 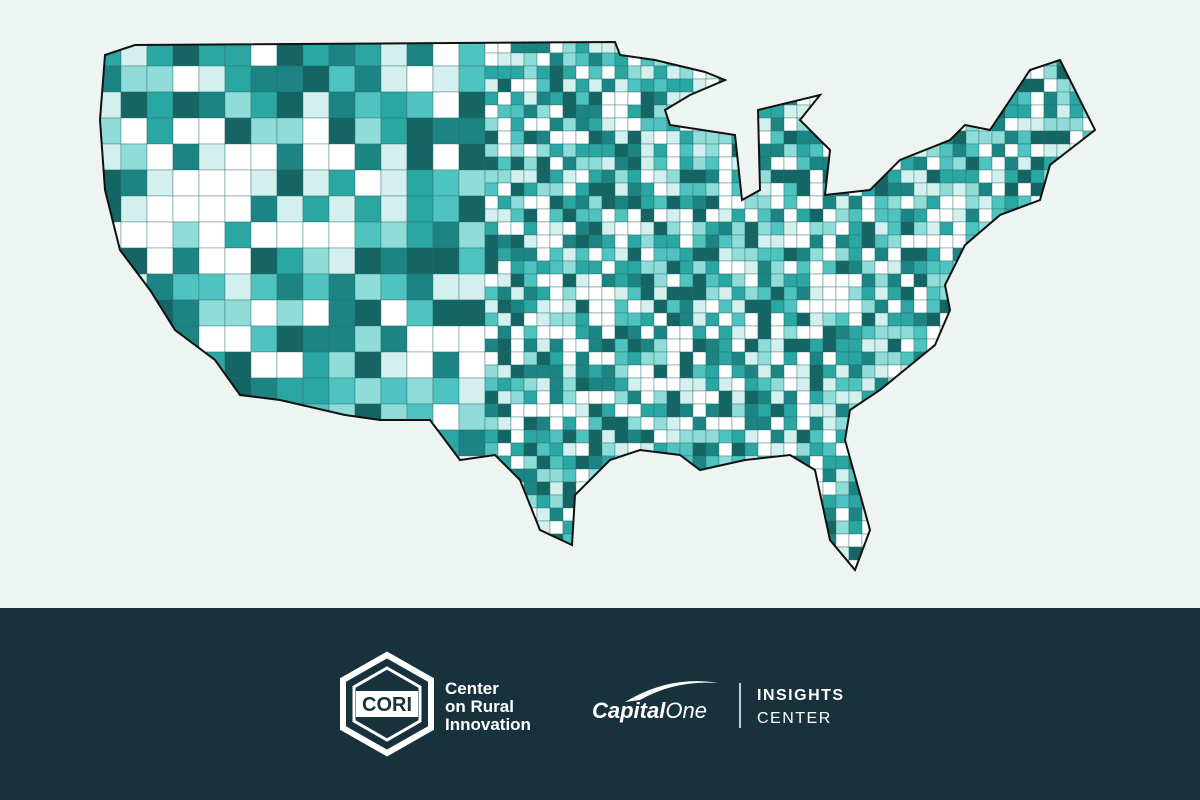 I want to click on wordmark: CapitalOne, so click(x=649, y=710).